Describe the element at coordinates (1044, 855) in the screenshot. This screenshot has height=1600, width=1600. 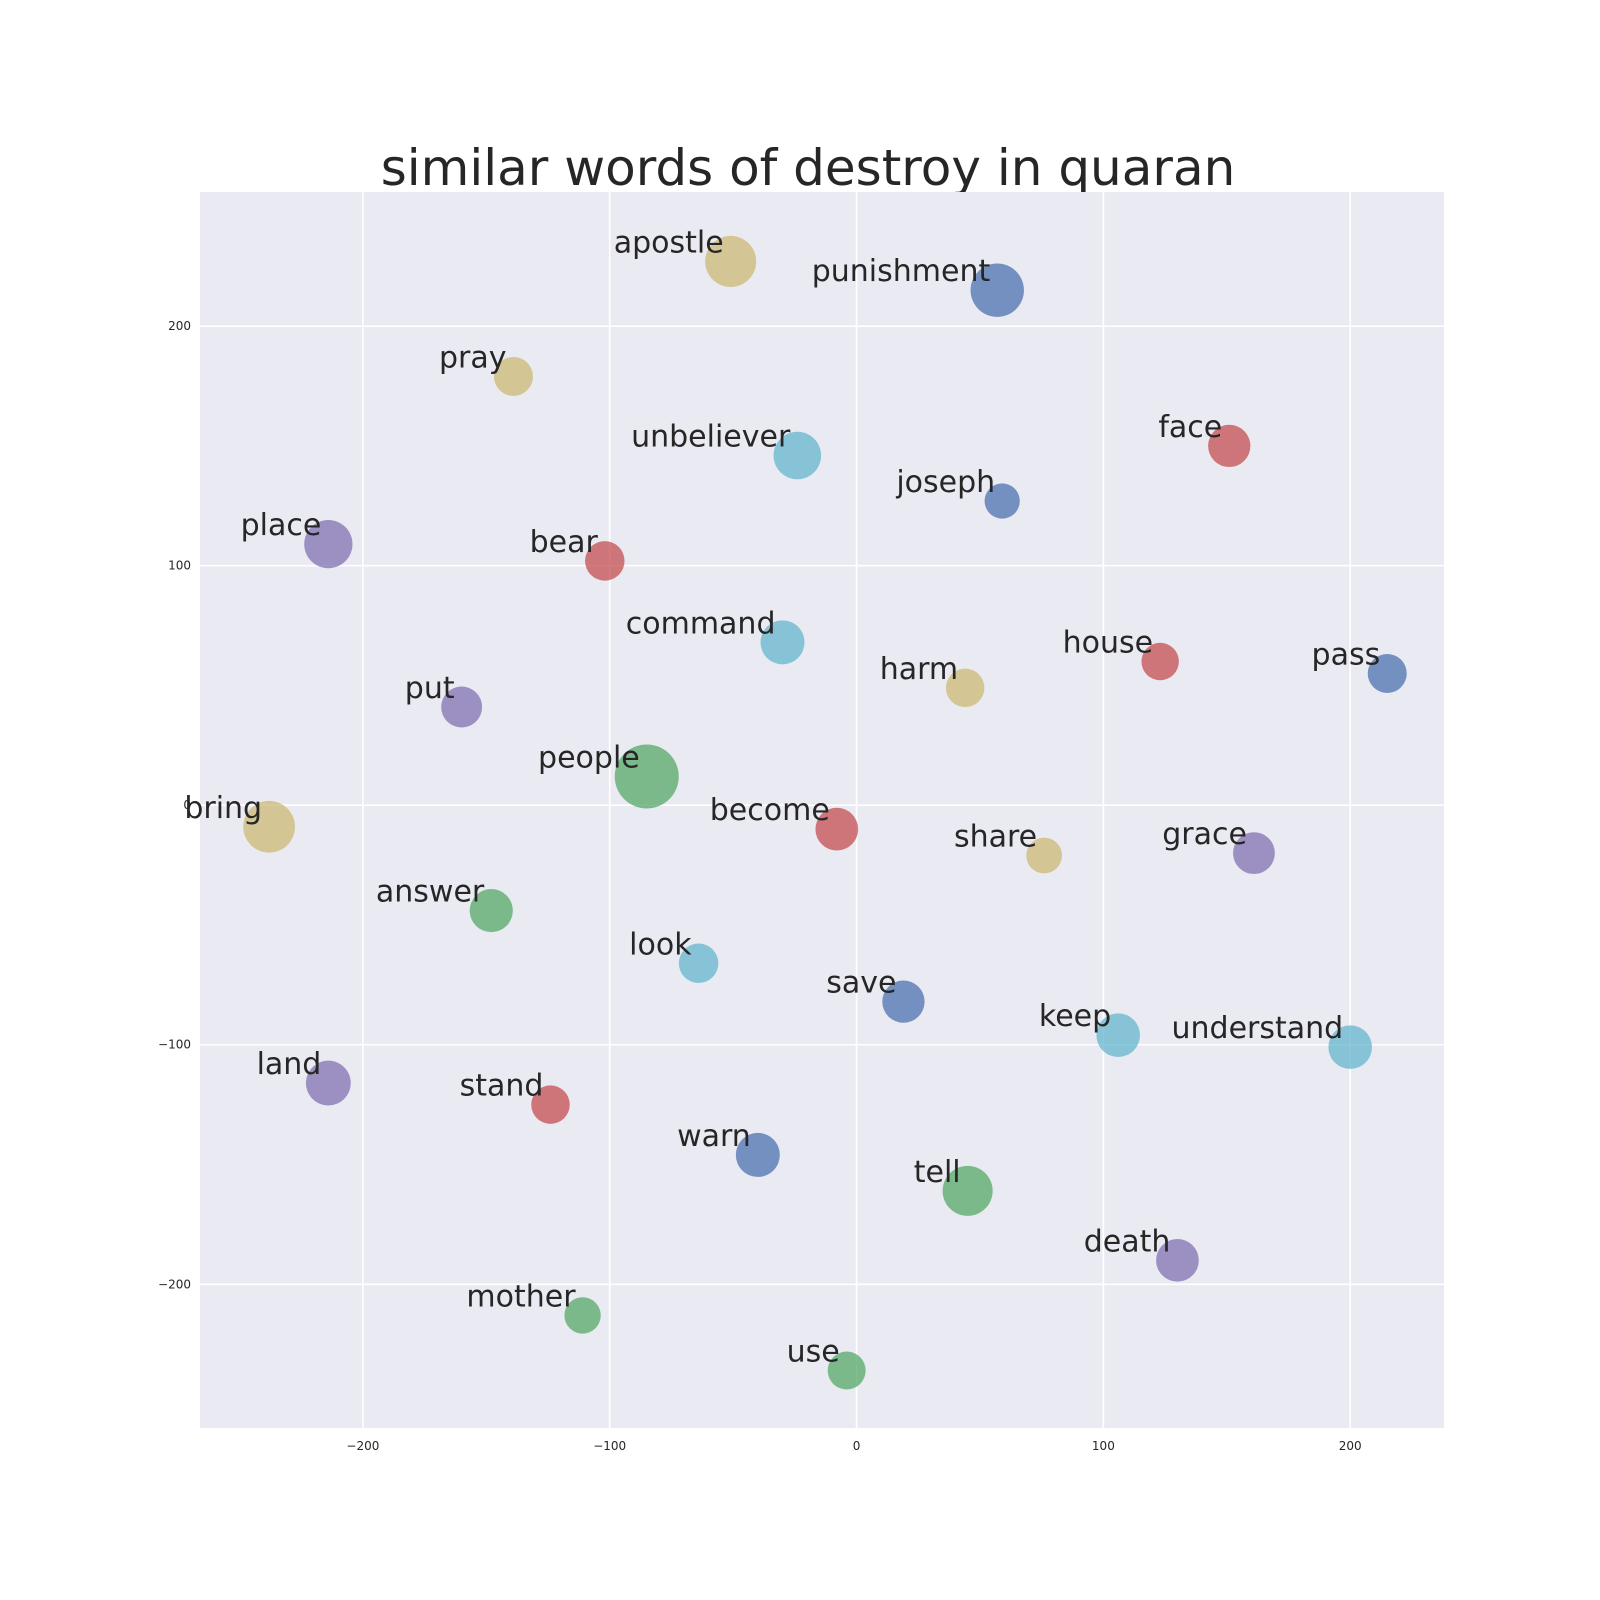
I see `point-share` at that location.